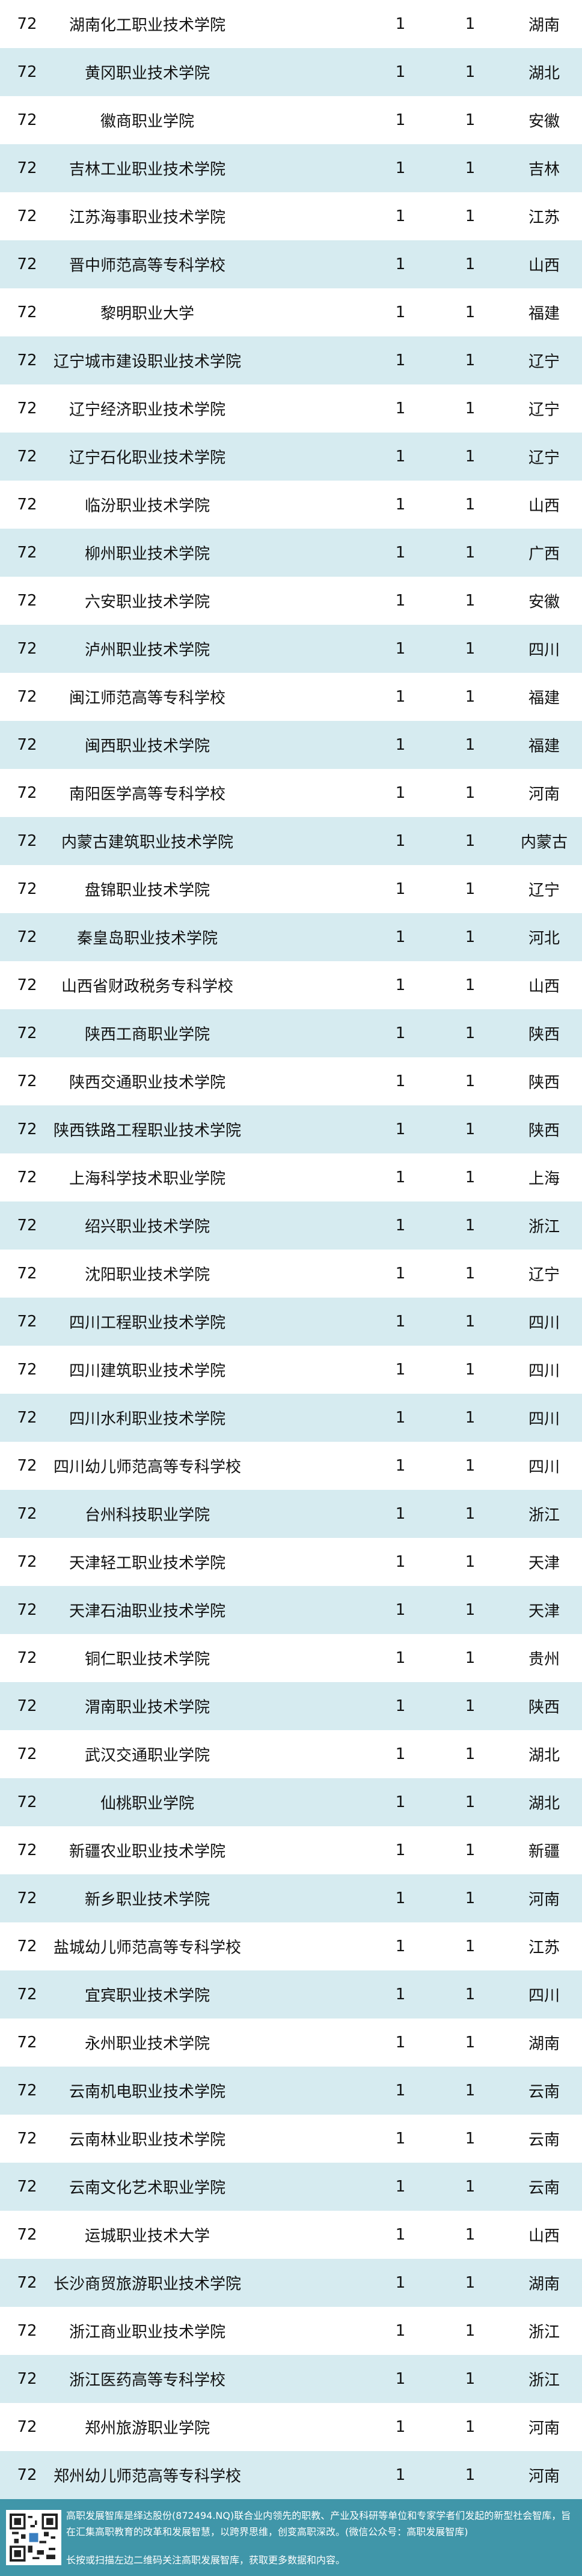 This screenshot has height=2576, width=582. Describe the element at coordinates (147, 1227) in the screenshot. I see `cell-school-name: 绍兴职业技术学院` at that location.